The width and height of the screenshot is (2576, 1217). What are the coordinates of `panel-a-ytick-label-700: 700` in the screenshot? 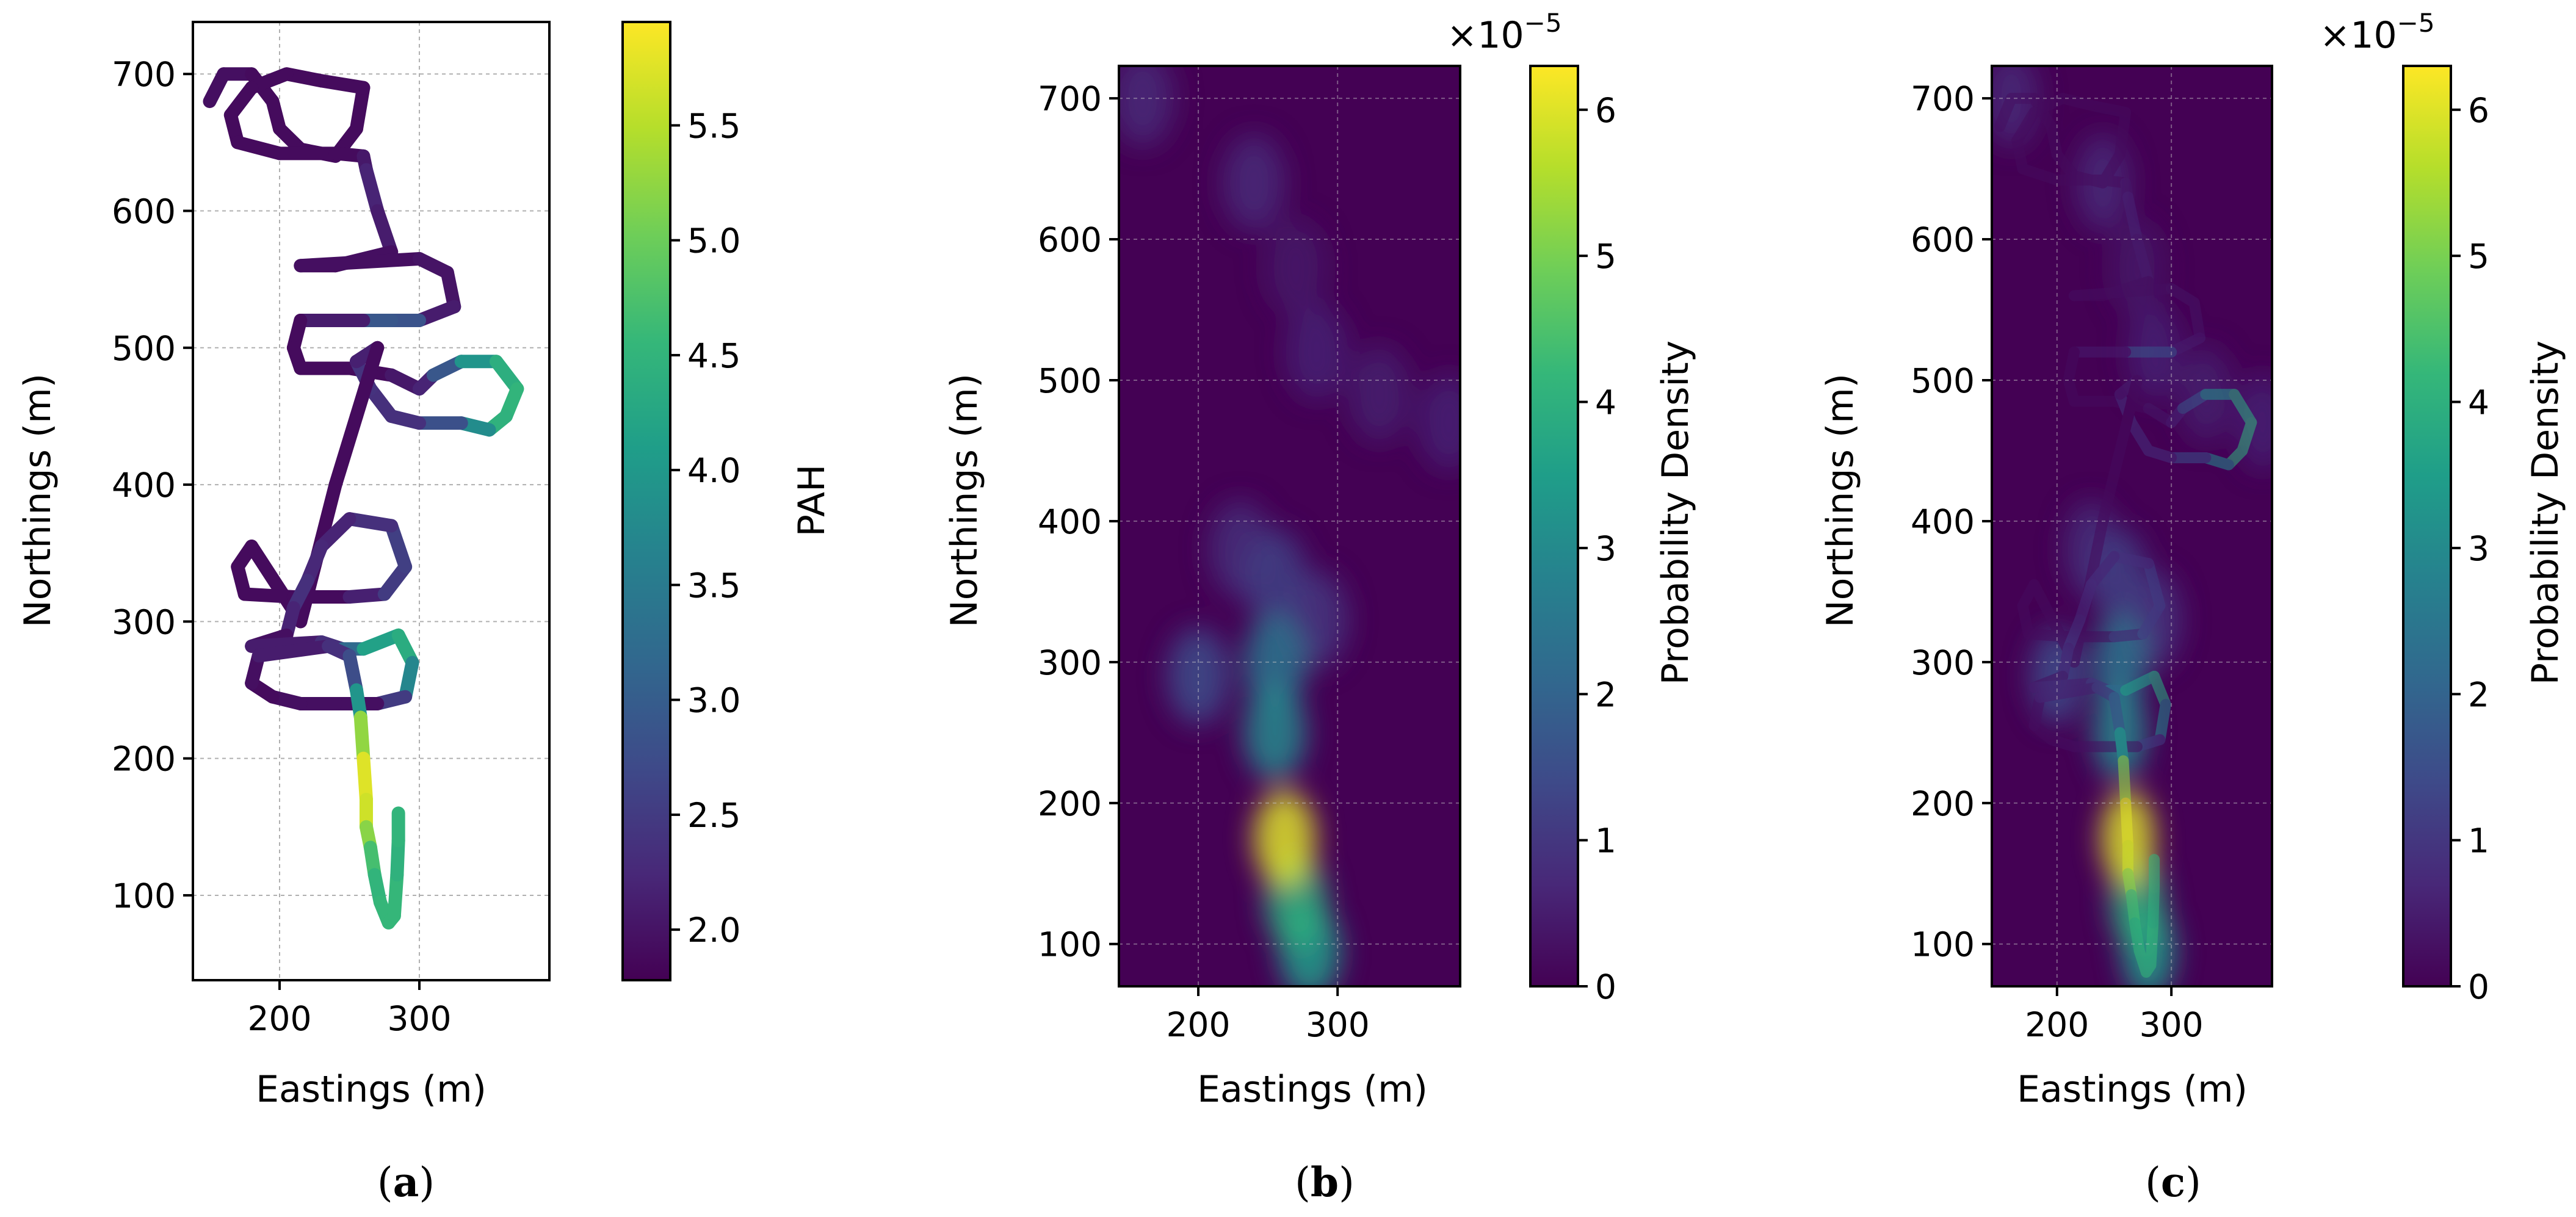 It's located at (144, 74).